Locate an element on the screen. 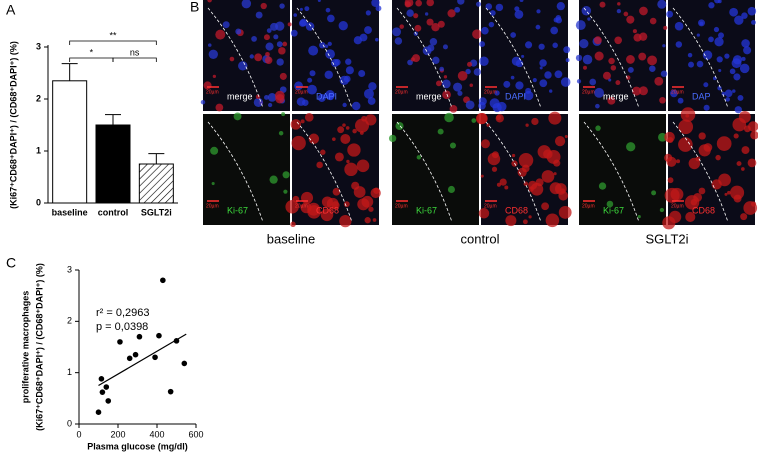 The image size is (758, 462). micrograph: DAP 20µm is located at coordinates (711, 57).